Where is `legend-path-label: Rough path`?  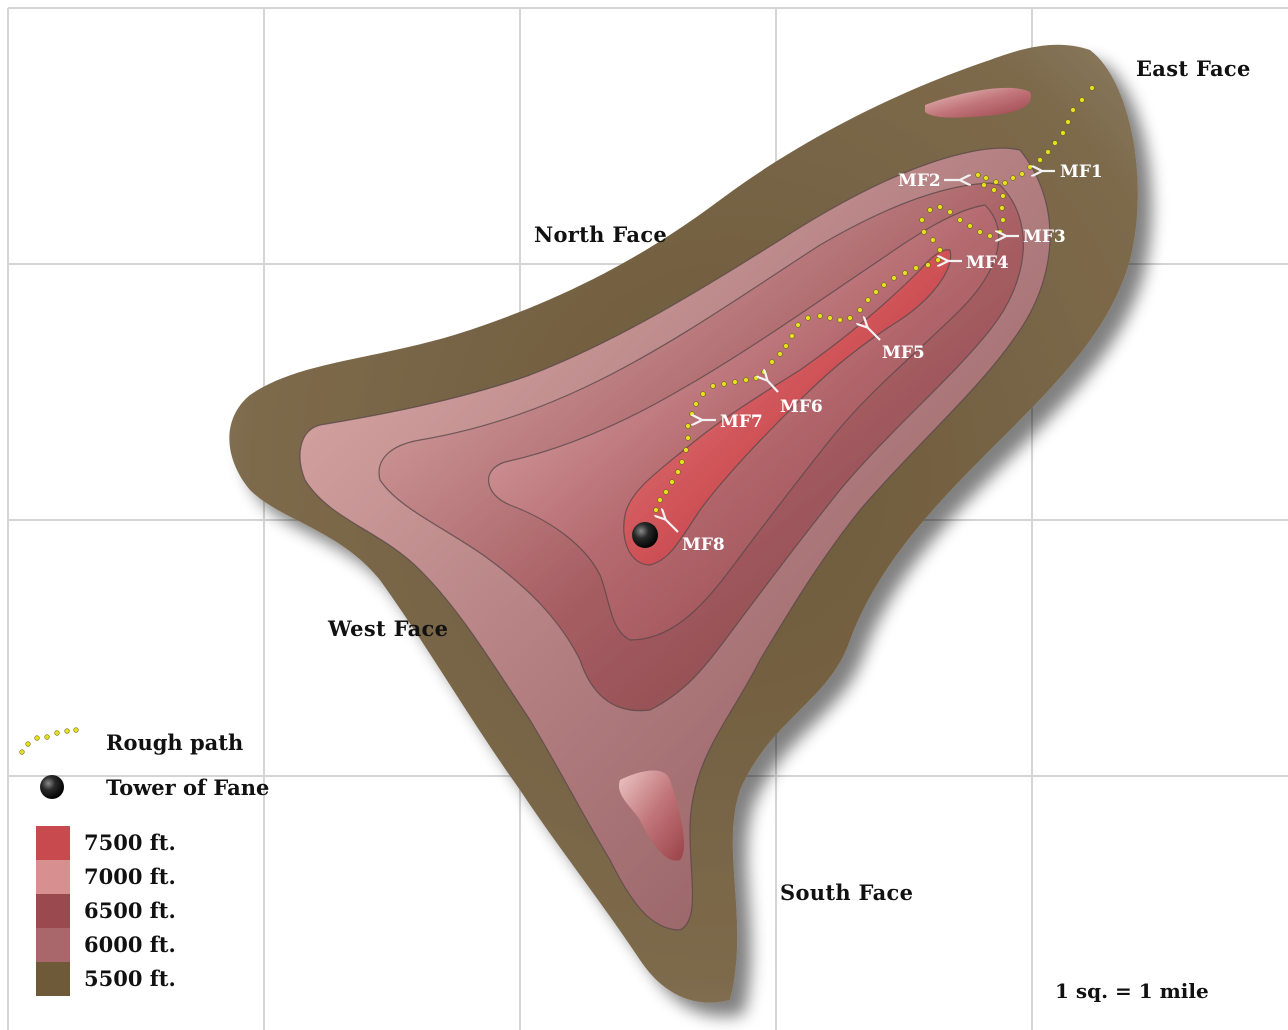
legend-path-label: Rough path is located at coordinates (174, 742).